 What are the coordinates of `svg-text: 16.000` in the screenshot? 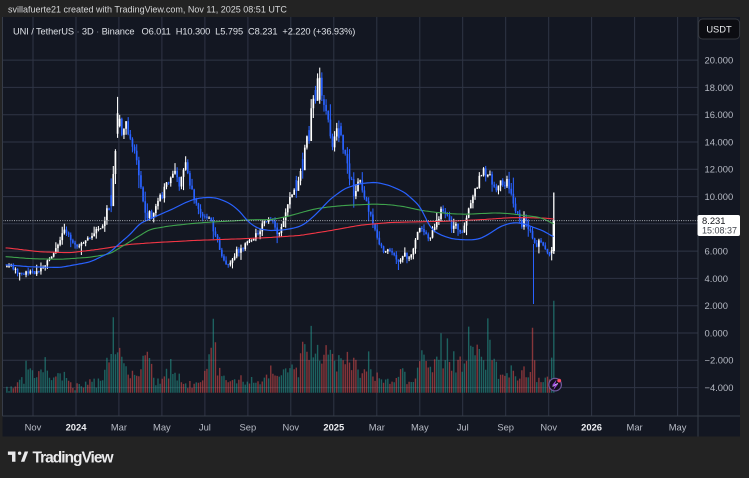 It's located at (719, 114).